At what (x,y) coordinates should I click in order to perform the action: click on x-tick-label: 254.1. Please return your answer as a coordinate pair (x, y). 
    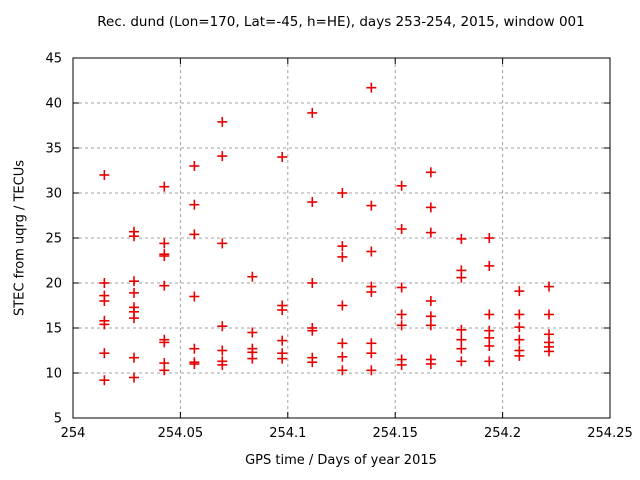
    Looking at the image, I should click on (287, 433).